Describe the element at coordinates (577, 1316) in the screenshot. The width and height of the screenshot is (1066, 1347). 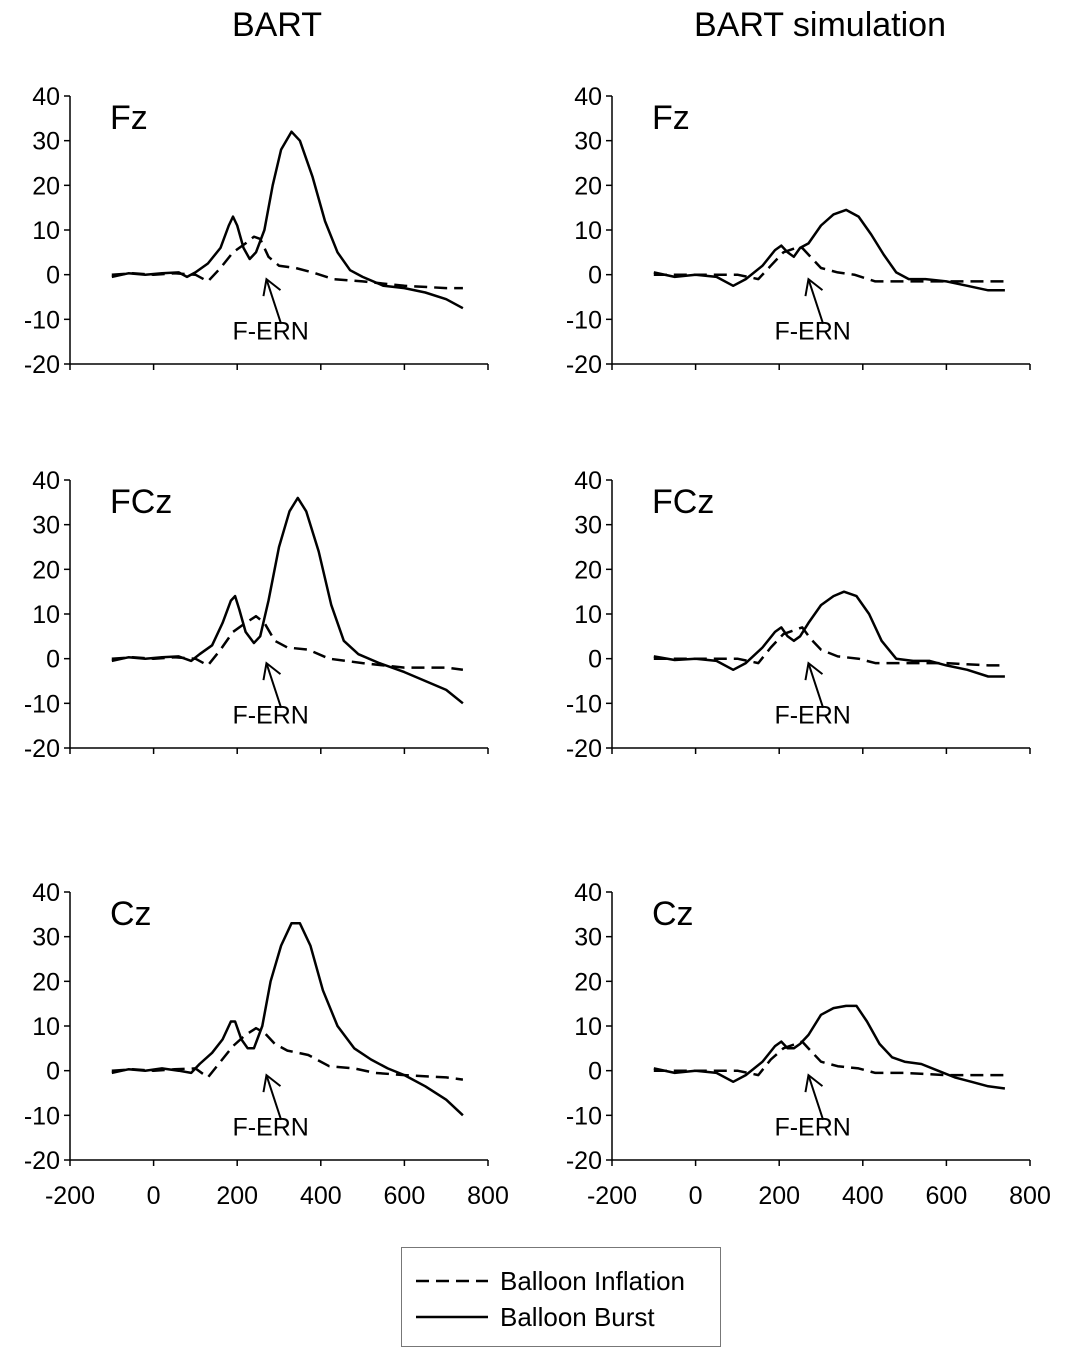
I see `legend-label-burst: Balloon Burst` at that location.